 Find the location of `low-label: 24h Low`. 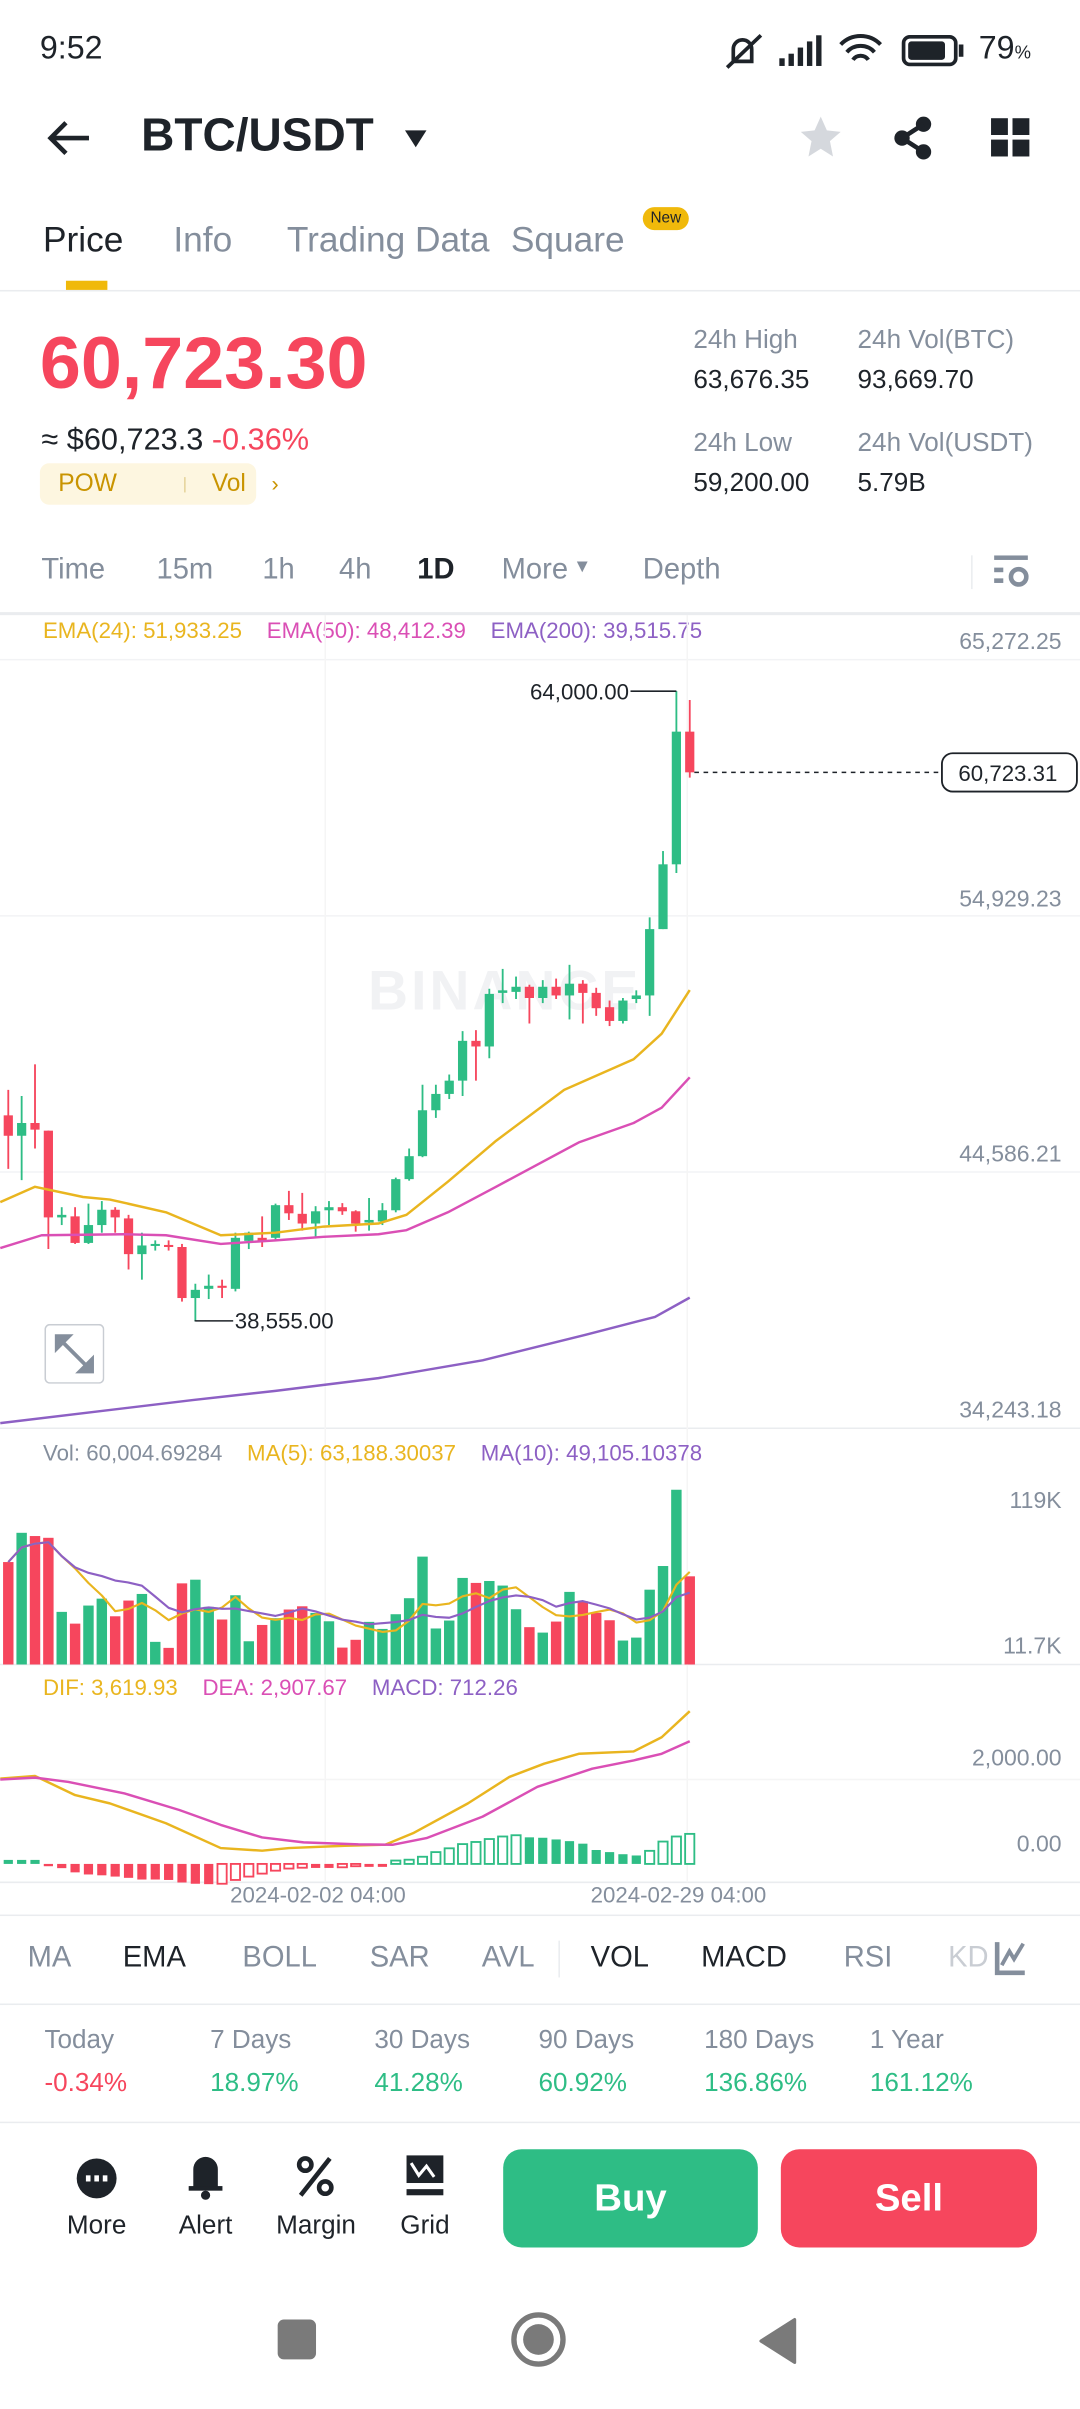

low-label: 24h Low is located at coordinates (743, 443).